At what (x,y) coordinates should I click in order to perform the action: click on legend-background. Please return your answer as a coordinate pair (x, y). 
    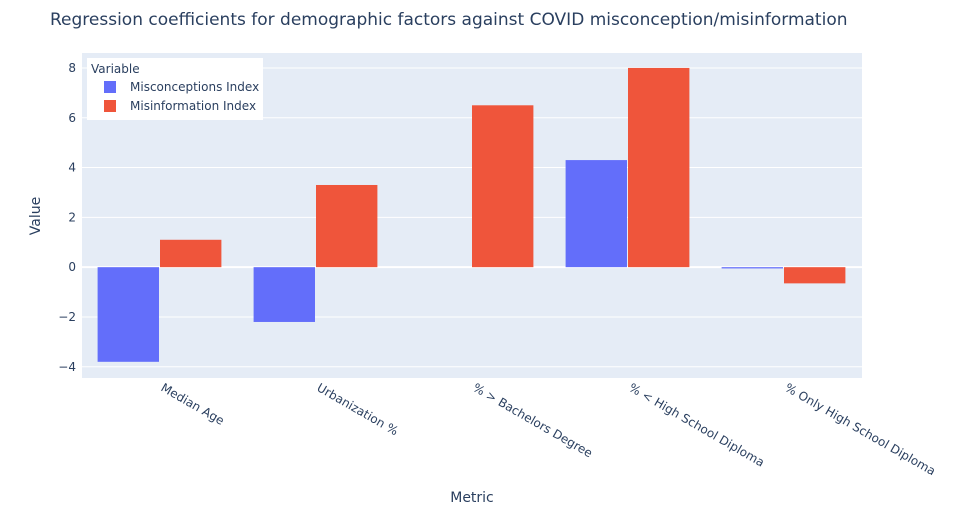
    Looking at the image, I should click on (175, 89).